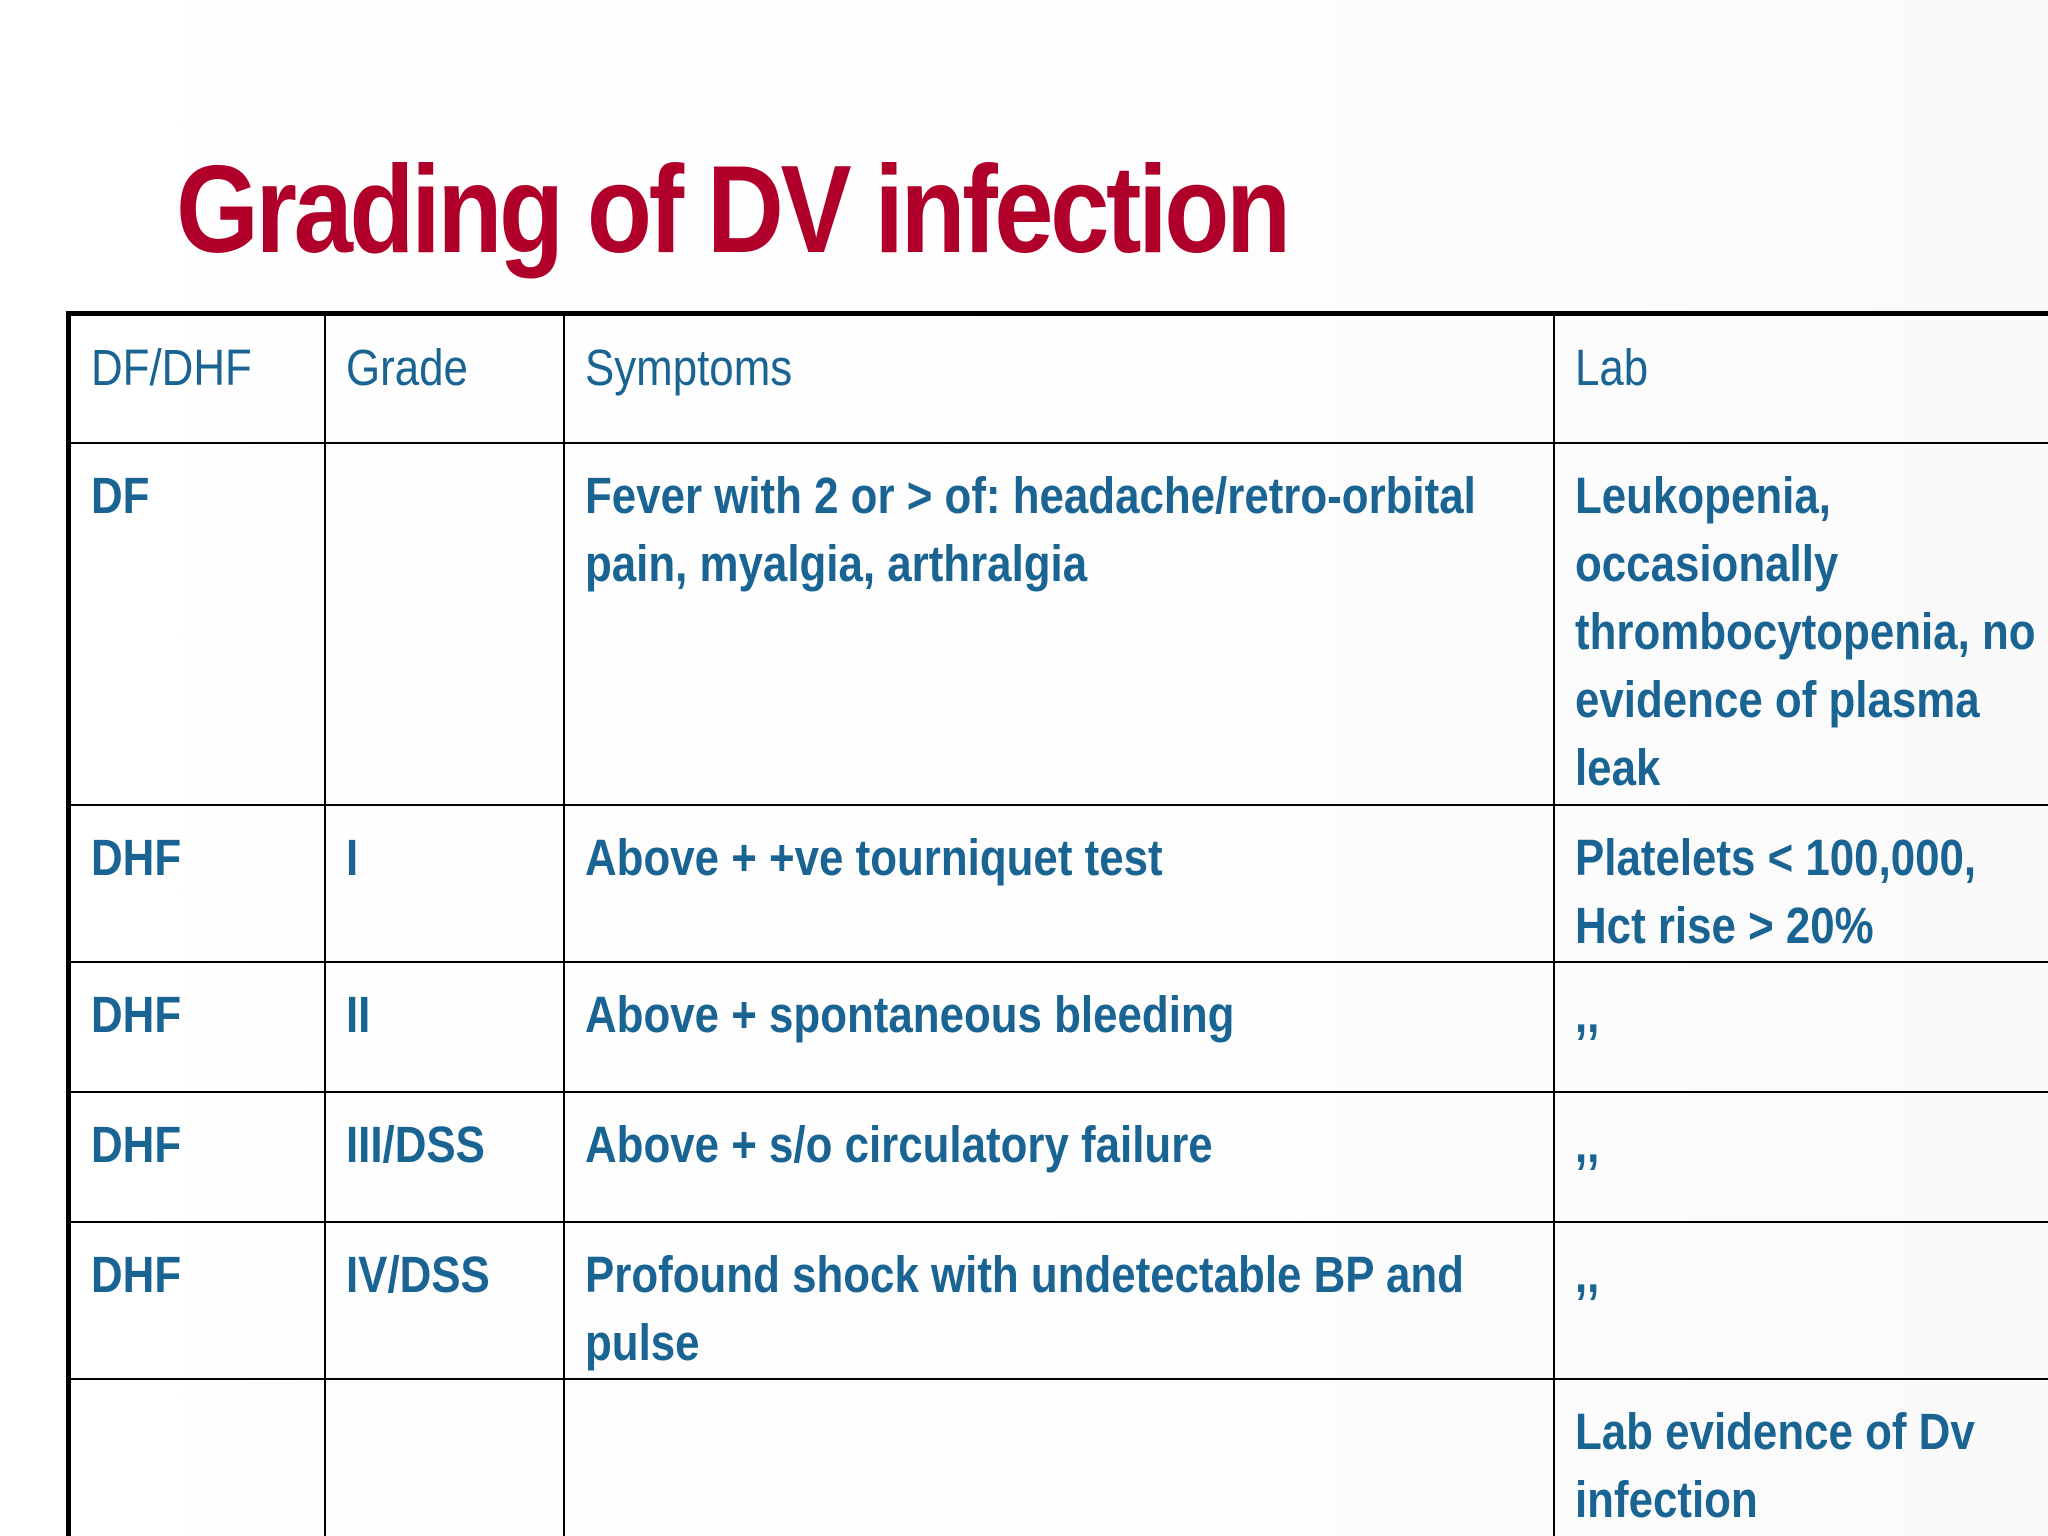  What do you see at coordinates (196, 623) in the screenshot?
I see `table-cell: DF` at bounding box center [196, 623].